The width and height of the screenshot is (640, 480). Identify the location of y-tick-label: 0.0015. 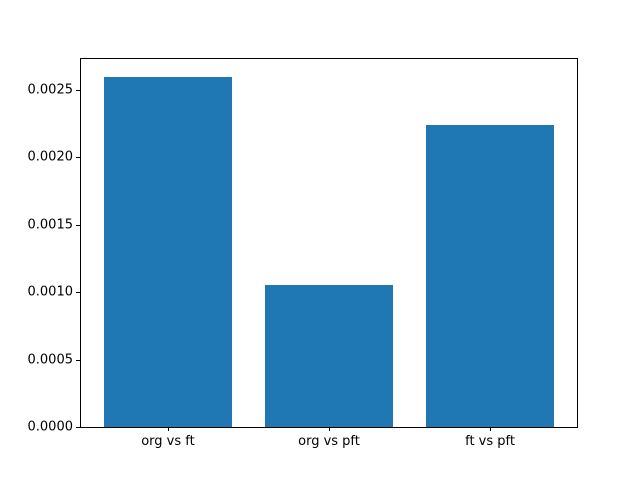
(50, 225).